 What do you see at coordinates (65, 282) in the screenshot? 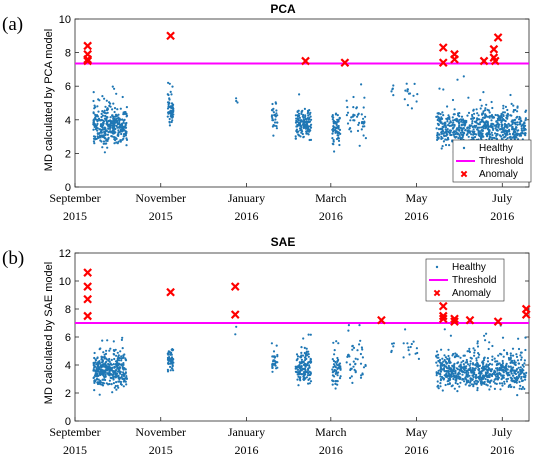
I see `y-tick-label: 10` at bounding box center [65, 282].